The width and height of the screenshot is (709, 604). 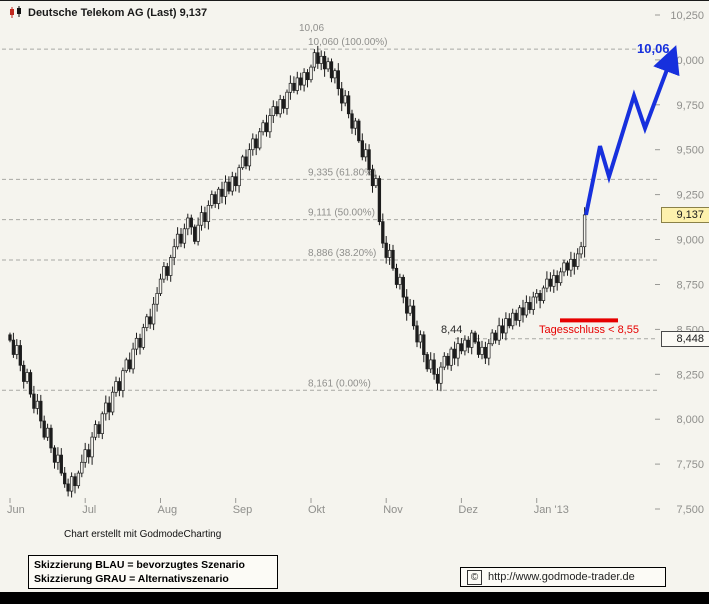 I want to click on svg-text: 9,500, so click(x=690, y=151).